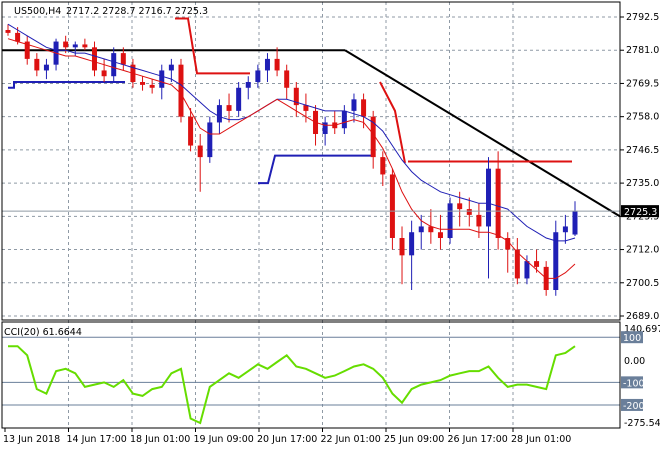 This screenshot has height=450, width=660. Describe the element at coordinates (642, 83) in the screenshot. I see `y-tick-label: 2769.5` at that location.